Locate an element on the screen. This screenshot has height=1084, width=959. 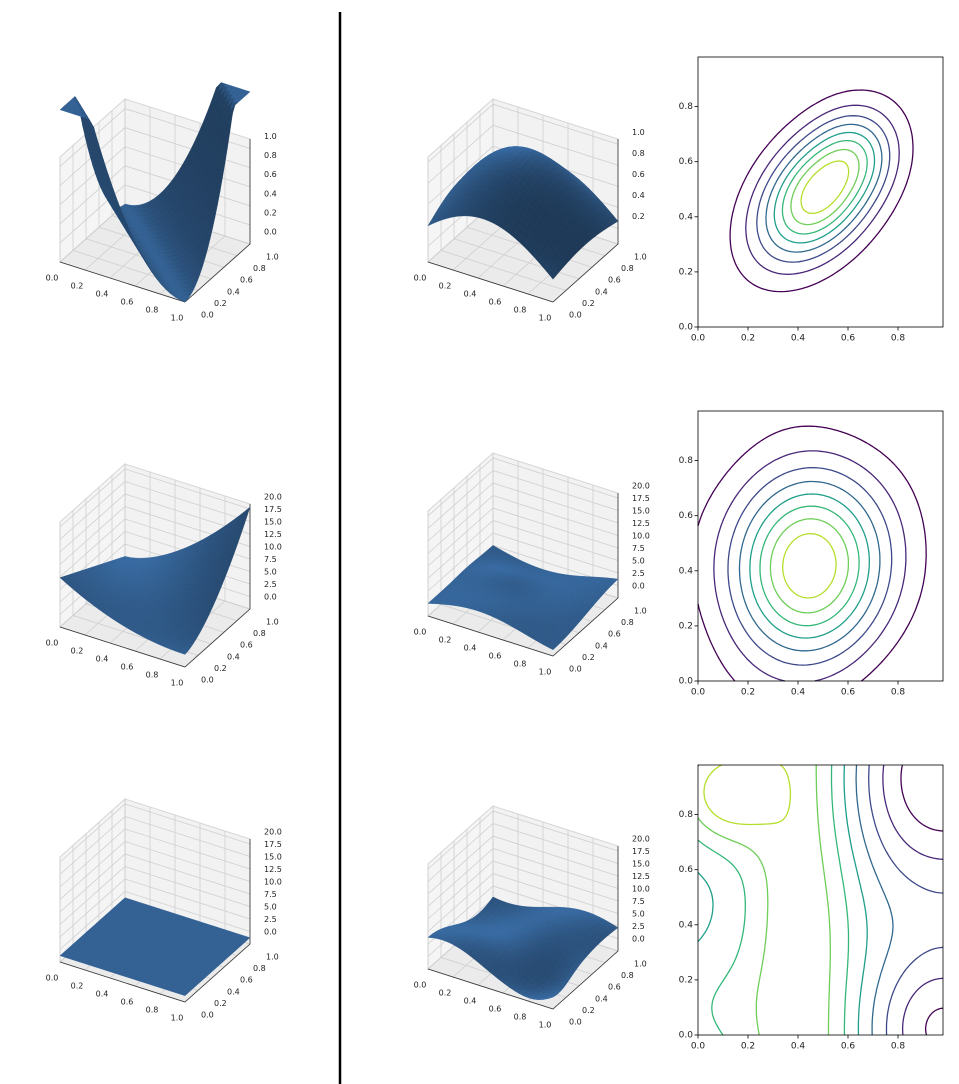
y-tick-label: 0.6 is located at coordinates (614, 280).